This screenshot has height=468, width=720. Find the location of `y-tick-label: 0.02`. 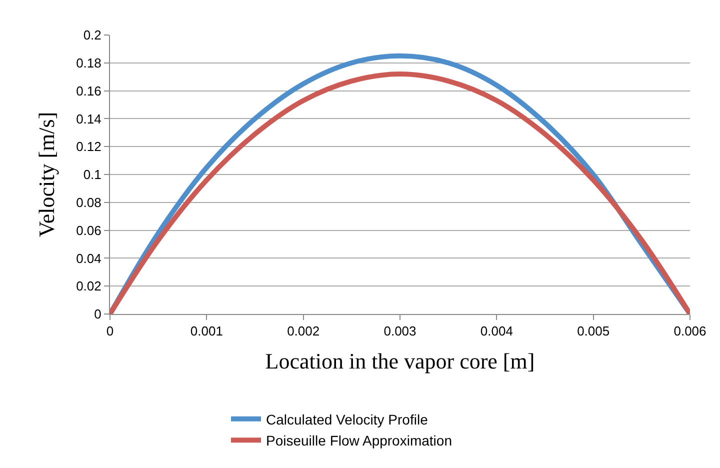

y-tick-label: 0.02 is located at coordinates (89, 286).